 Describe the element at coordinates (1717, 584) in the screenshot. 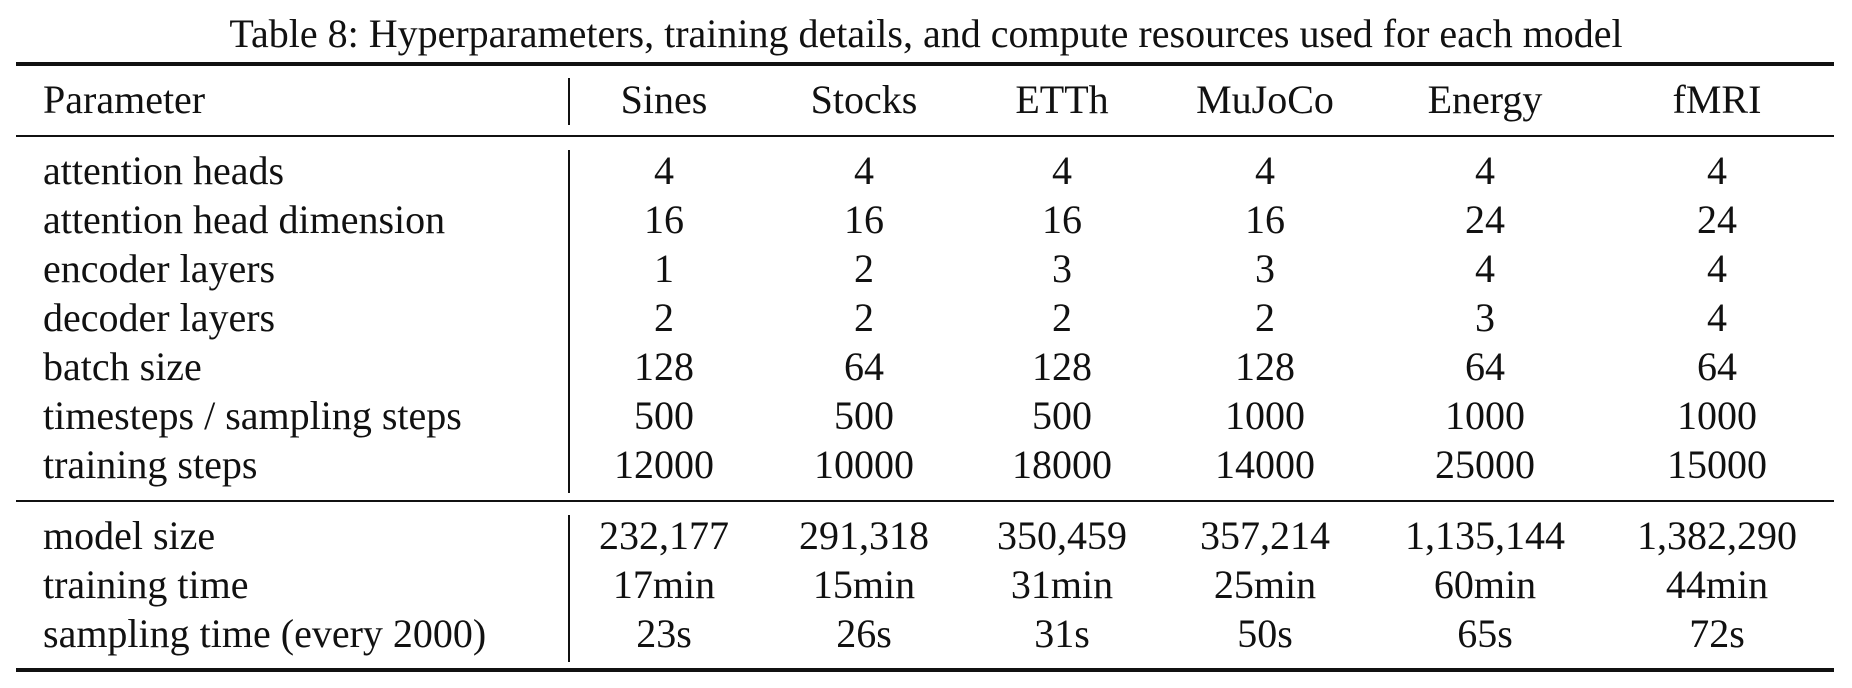

I see `cell-fmri: 44min` at that location.